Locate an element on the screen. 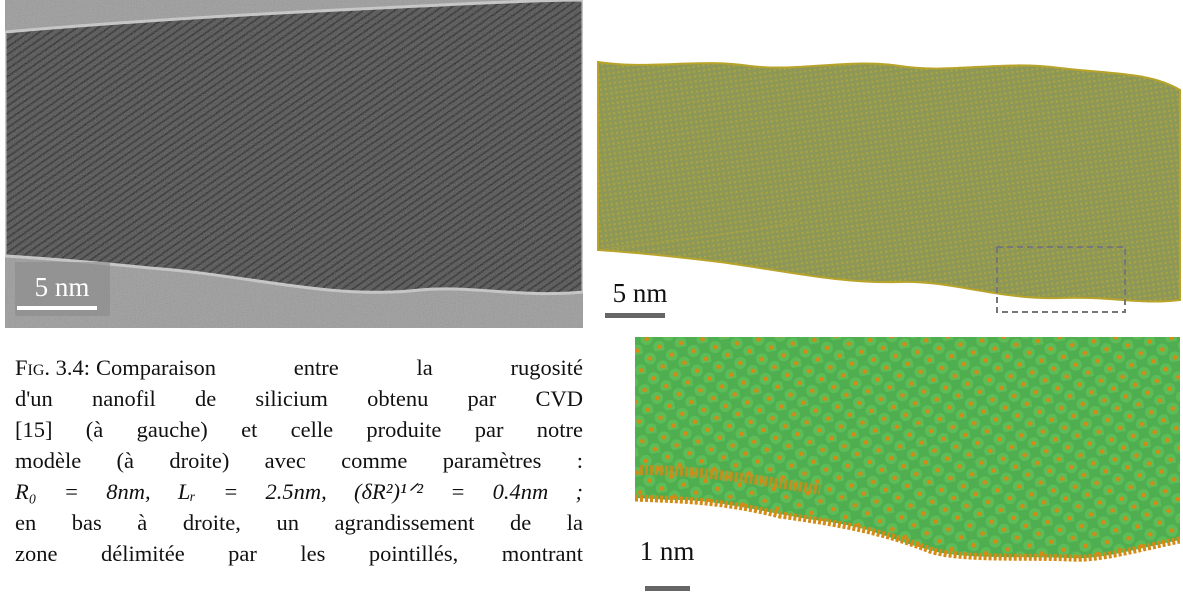 The width and height of the screenshot is (1183, 592). zoom-region is located at coordinates (1061, 279).